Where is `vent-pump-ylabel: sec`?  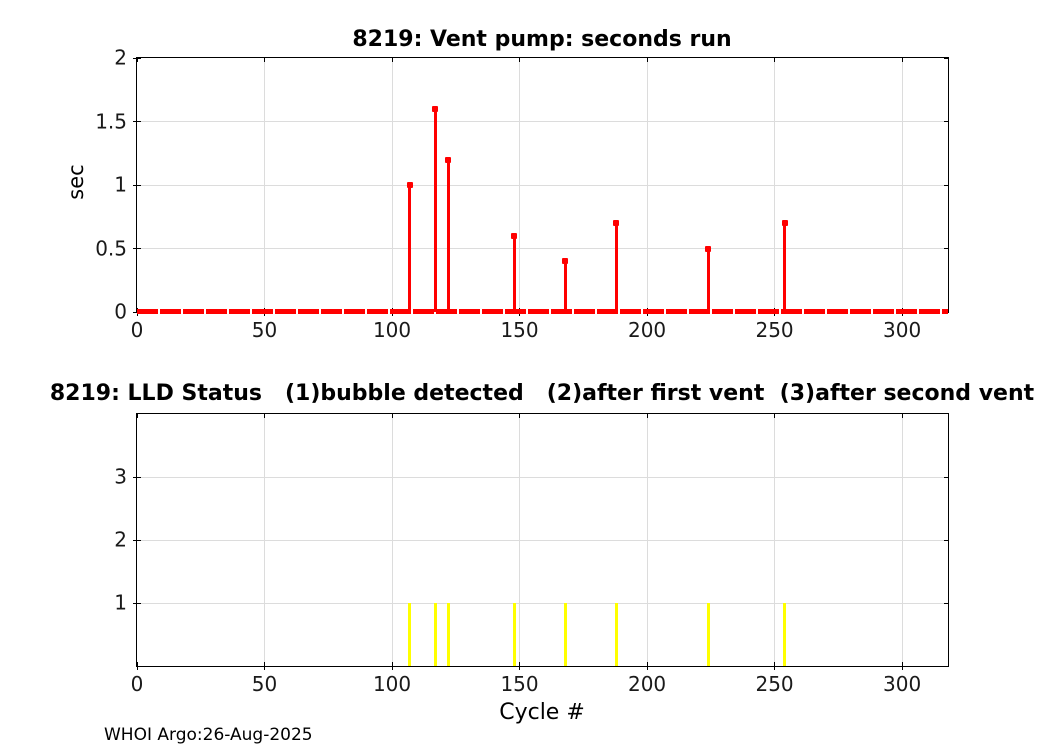 vent-pump-ylabel: sec is located at coordinates (76, 182).